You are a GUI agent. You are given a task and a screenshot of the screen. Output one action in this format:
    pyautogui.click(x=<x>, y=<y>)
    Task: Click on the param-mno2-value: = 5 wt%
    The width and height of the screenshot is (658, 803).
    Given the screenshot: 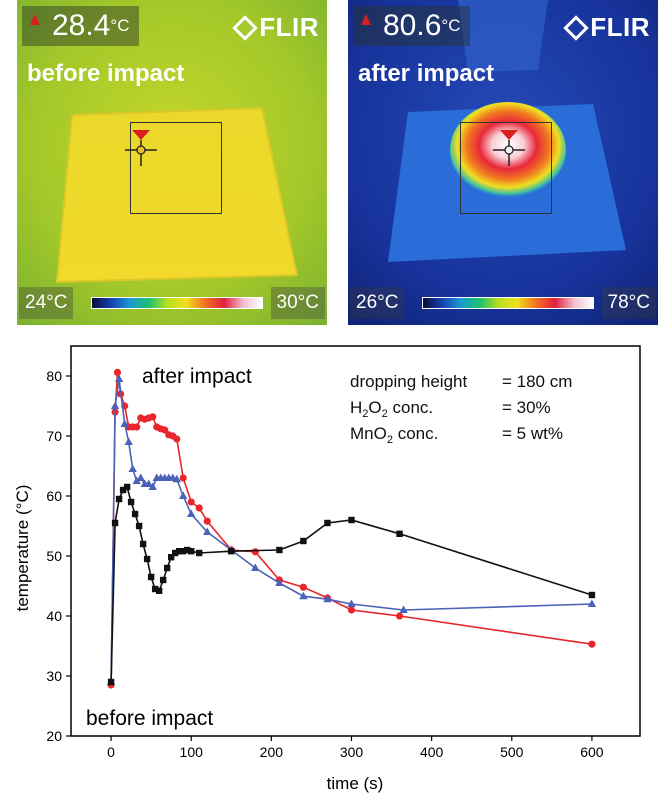 What is the action you would take?
    pyautogui.click(x=532, y=433)
    